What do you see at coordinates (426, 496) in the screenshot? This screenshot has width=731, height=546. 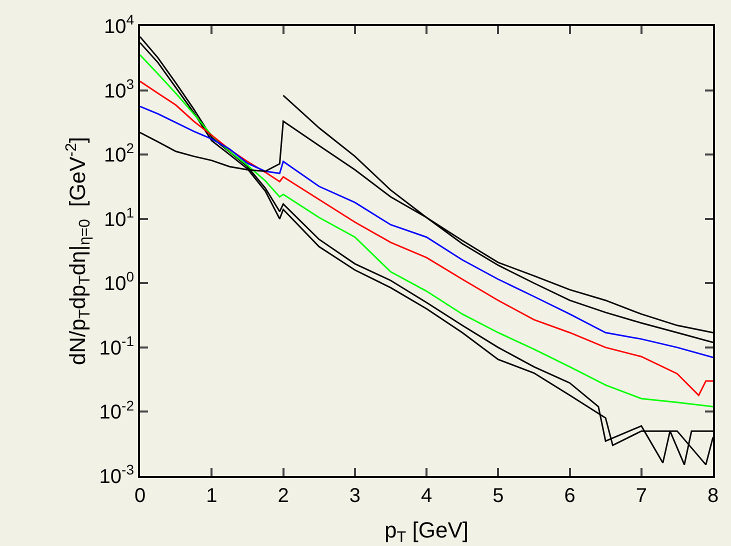 I see `x-tick-label: 4` at bounding box center [426, 496].